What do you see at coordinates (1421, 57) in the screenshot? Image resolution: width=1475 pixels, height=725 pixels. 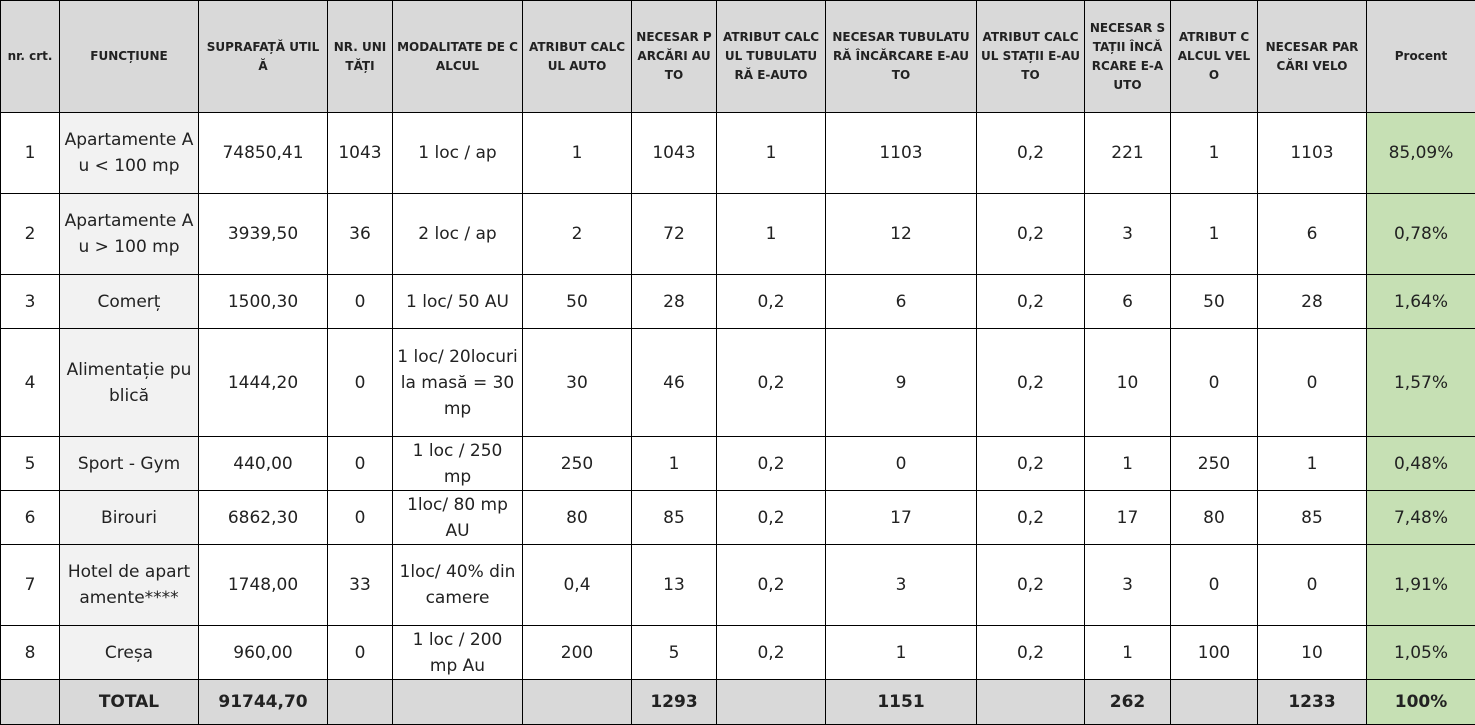 I see `header-procent: Procent` at bounding box center [1421, 57].